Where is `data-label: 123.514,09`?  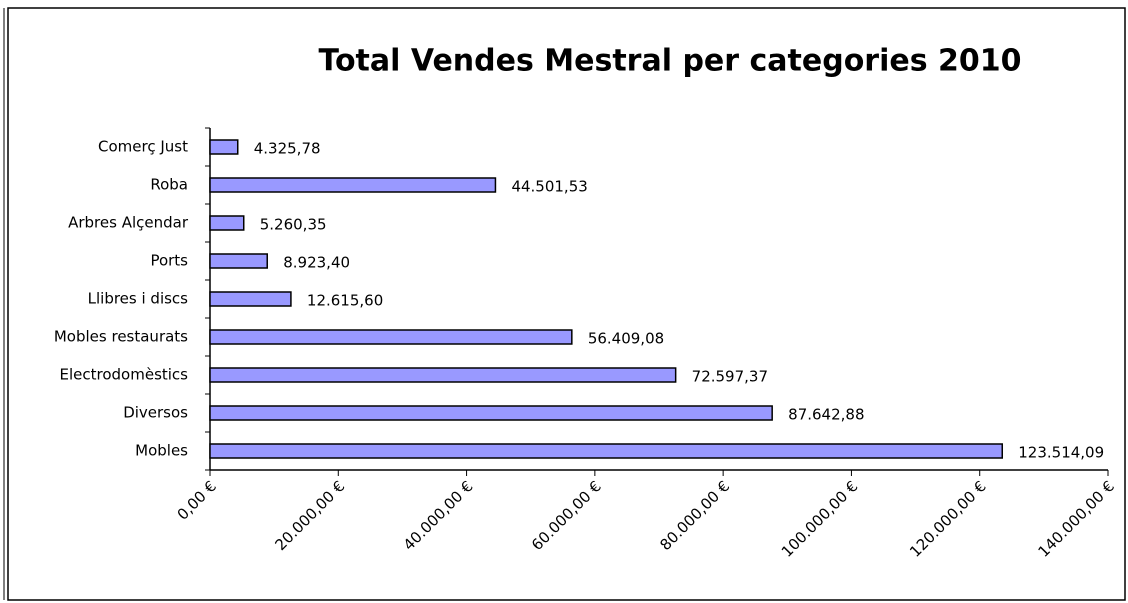 data-label: 123.514,09 is located at coordinates (1061, 453).